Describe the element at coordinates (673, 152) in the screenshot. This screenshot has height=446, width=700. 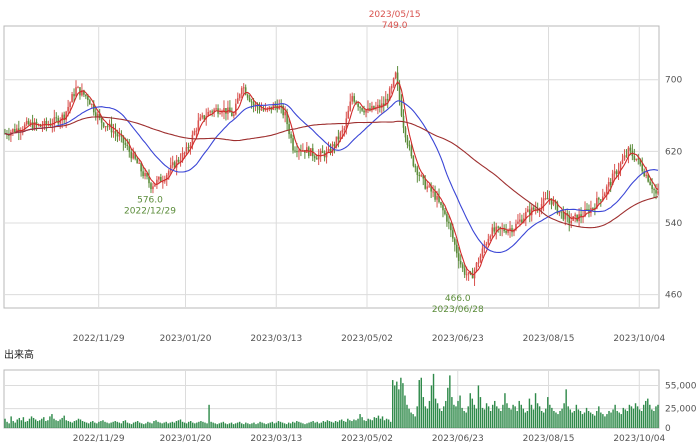
I see `price-y-tick-label-2: 620` at that location.